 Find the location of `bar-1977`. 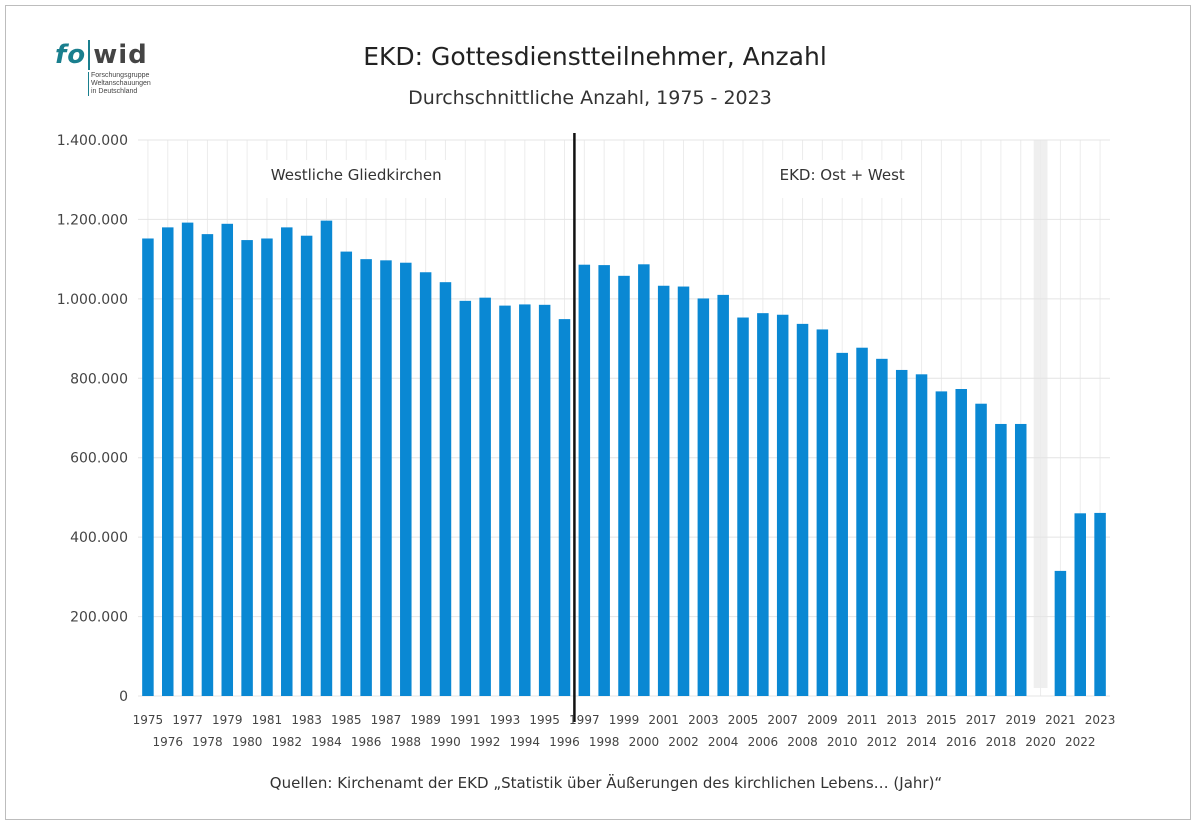

bar-1977 is located at coordinates (187, 459).